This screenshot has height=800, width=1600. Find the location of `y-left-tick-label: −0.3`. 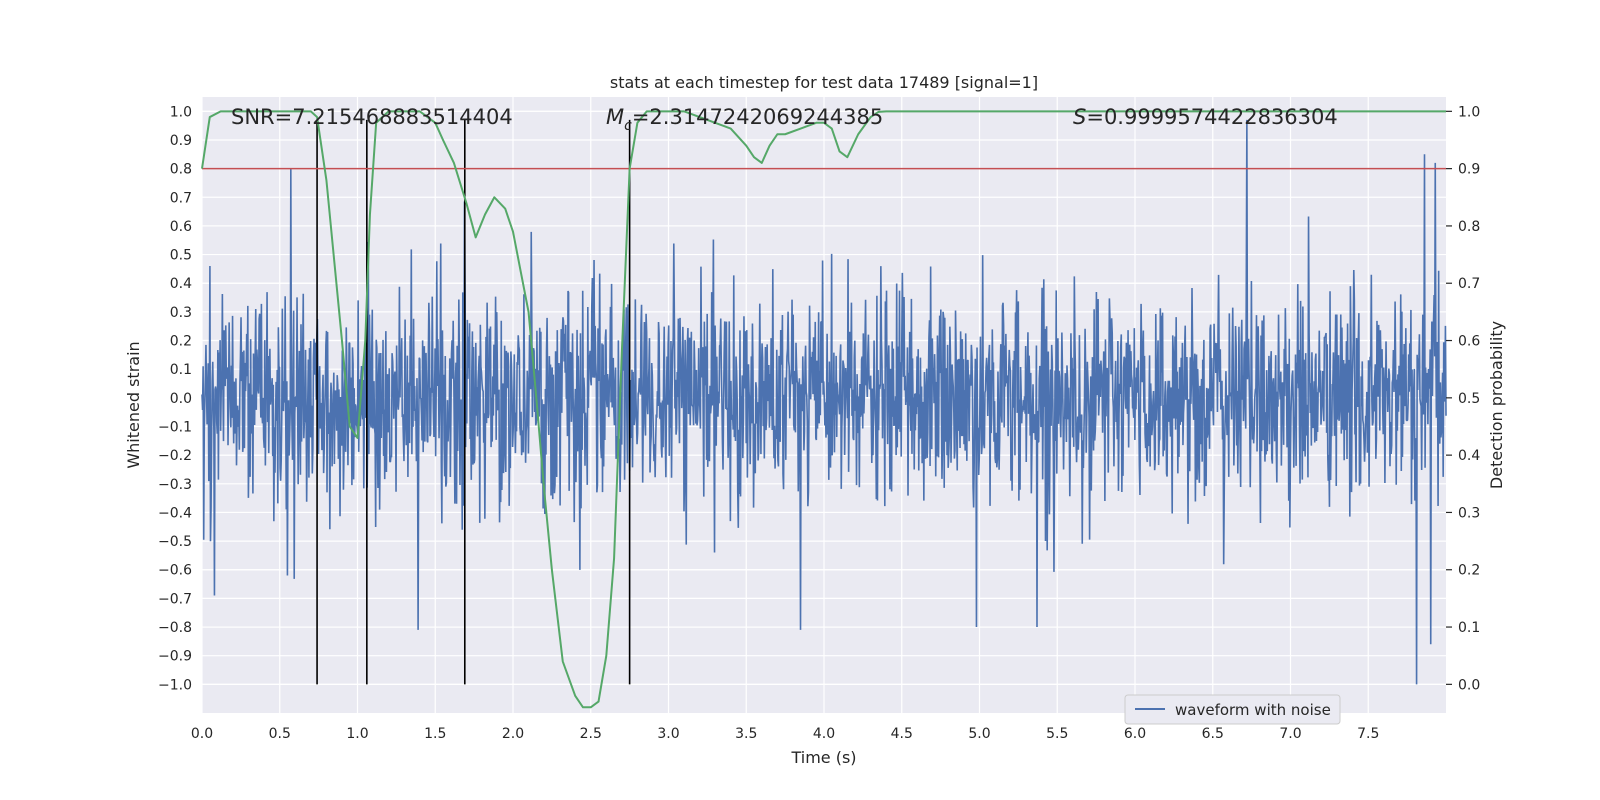

y-left-tick-label: −0.3 is located at coordinates (175, 485).